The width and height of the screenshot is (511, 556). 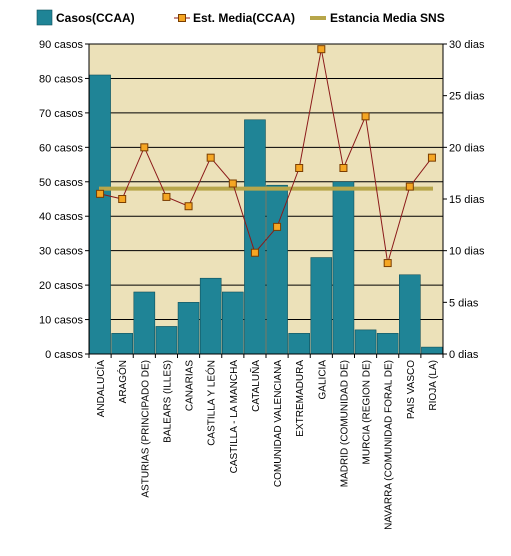 What do you see at coordinates (61, 45) in the screenshot?
I see `left-tick-label: 90 casos` at bounding box center [61, 45].